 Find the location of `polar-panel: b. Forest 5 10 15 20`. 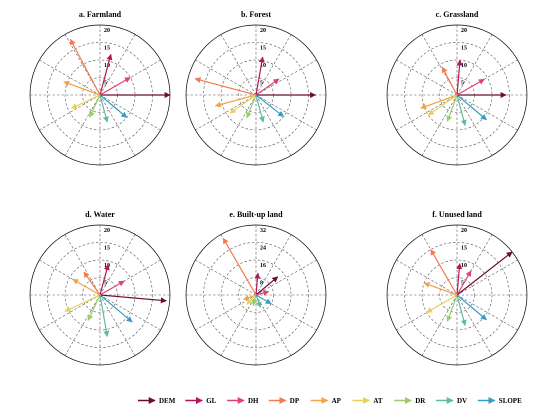

polar-panel: b. Forest 5 10 15 20 is located at coordinates (256, 88).